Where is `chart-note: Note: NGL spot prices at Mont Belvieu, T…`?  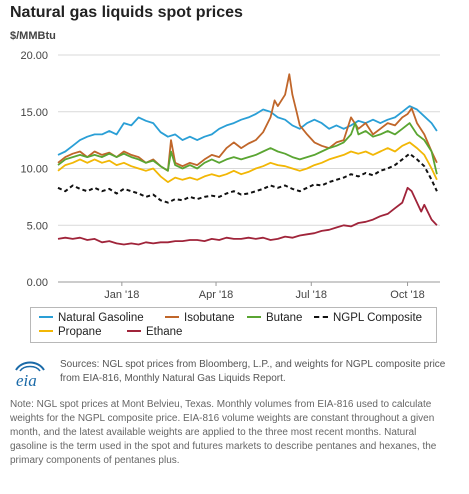 chart-note: Note: NGL spot prices at Mont Belvieu, T… is located at coordinates (223, 432).